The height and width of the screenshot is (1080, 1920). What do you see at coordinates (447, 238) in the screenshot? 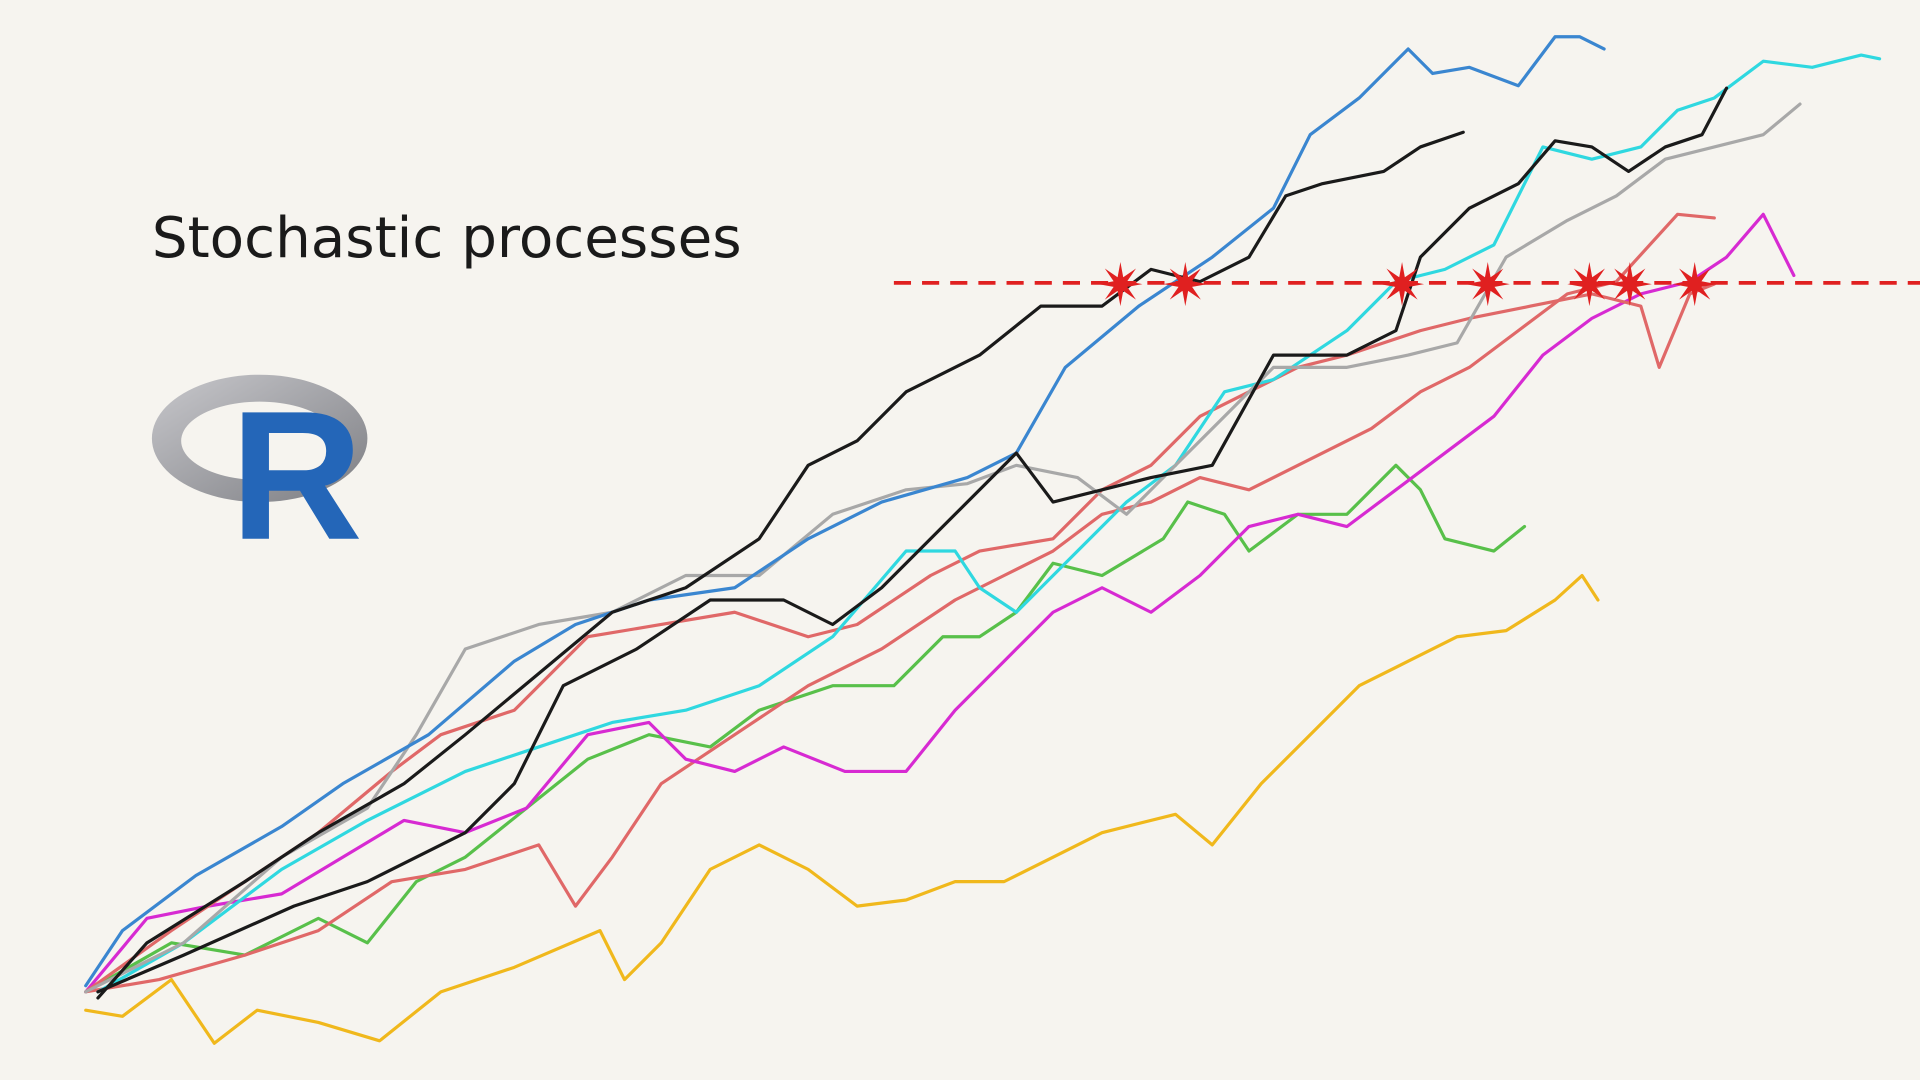
I see `title: Stochastic processes` at bounding box center [447, 238].